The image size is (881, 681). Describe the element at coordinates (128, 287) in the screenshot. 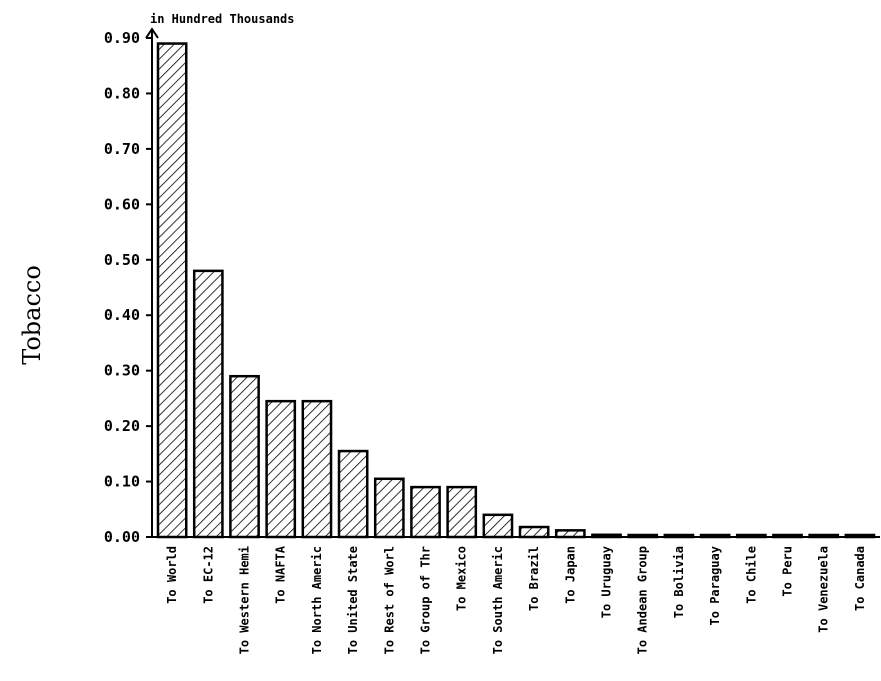

I see `y-axis-ticks: 0.00 0.10 0.20 0.30 0.40 0.50 0.60 0.70 0.80 0.90` at that location.